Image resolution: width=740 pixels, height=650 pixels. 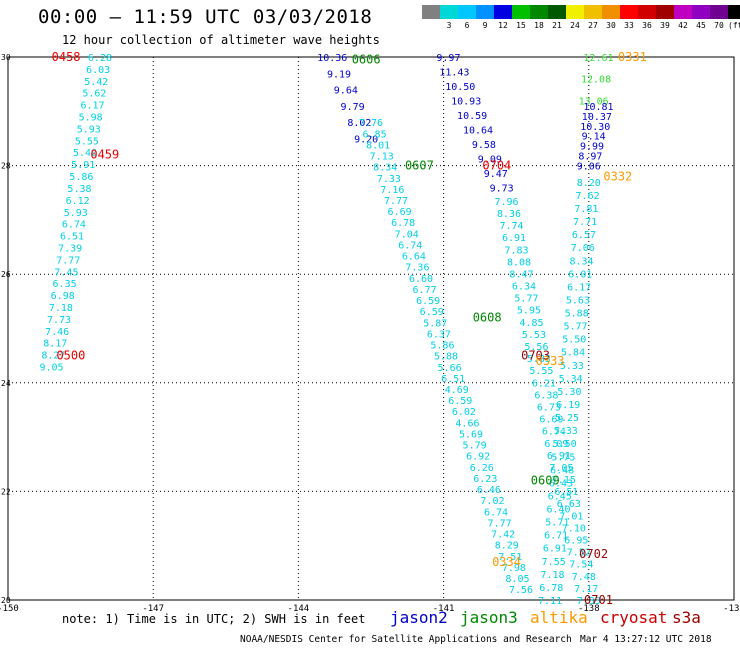 I want to click on wave-height-value: 8.97, so click(x=590, y=157).